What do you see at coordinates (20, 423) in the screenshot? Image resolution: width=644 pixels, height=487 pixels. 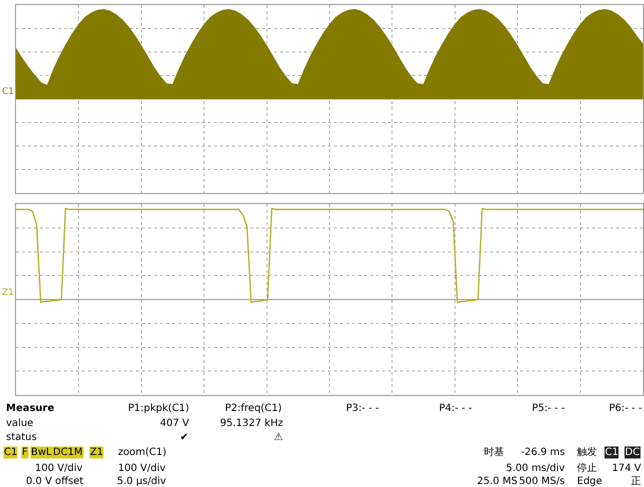 I see `text: value` at bounding box center [20, 423].